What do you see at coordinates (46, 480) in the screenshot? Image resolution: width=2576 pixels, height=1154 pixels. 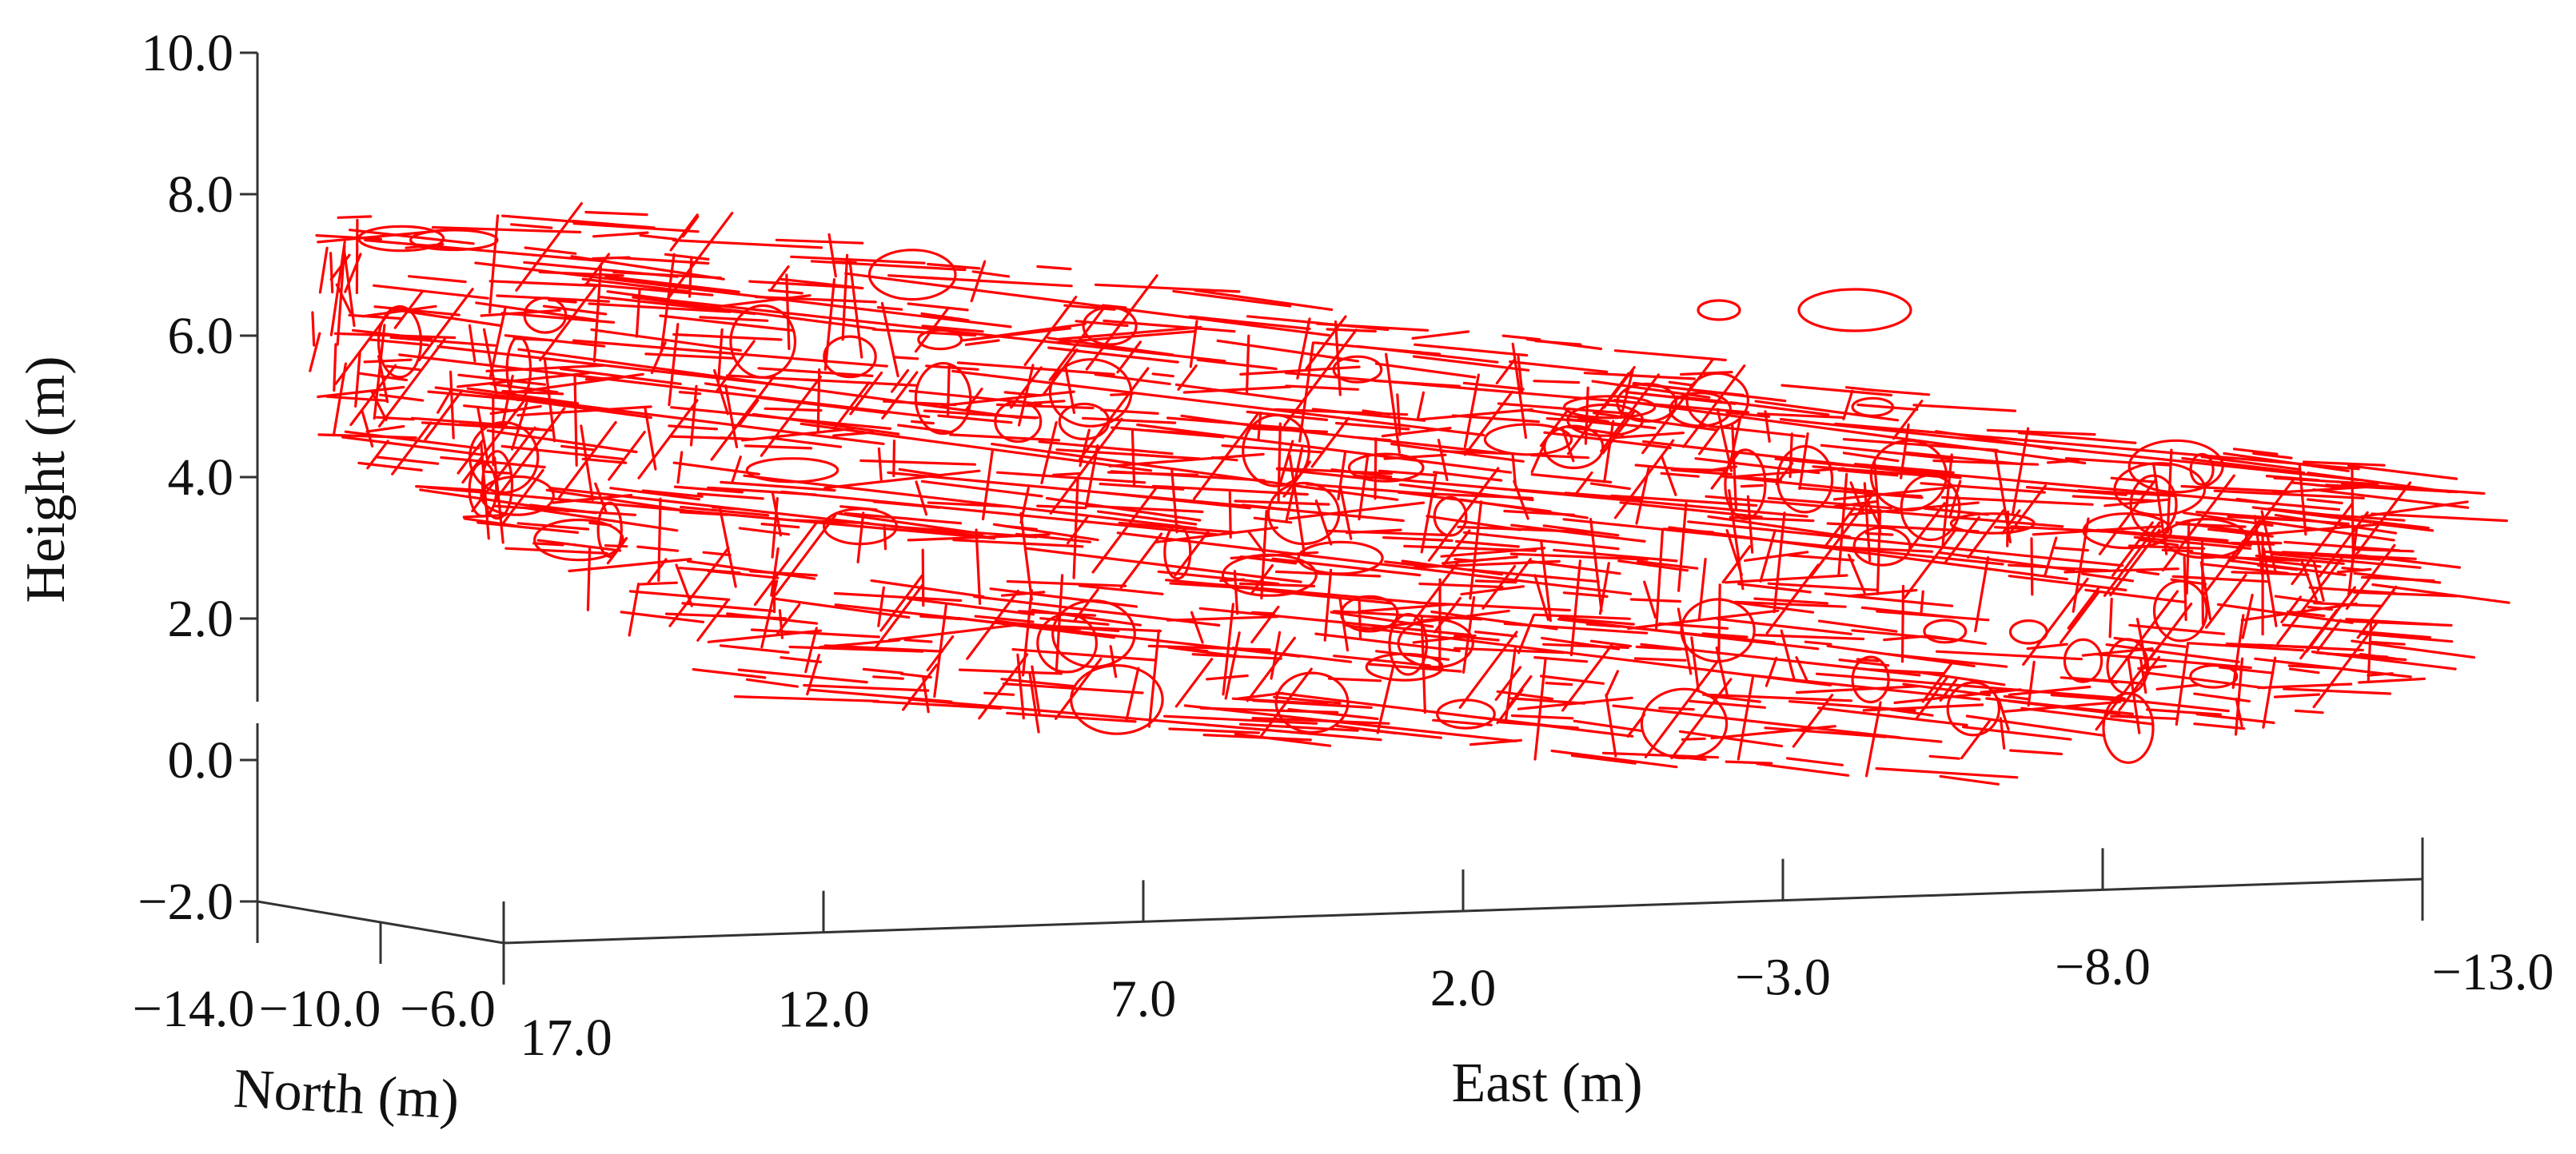 I see `height-axis-title: Height (m)` at bounding box center [46, 480].